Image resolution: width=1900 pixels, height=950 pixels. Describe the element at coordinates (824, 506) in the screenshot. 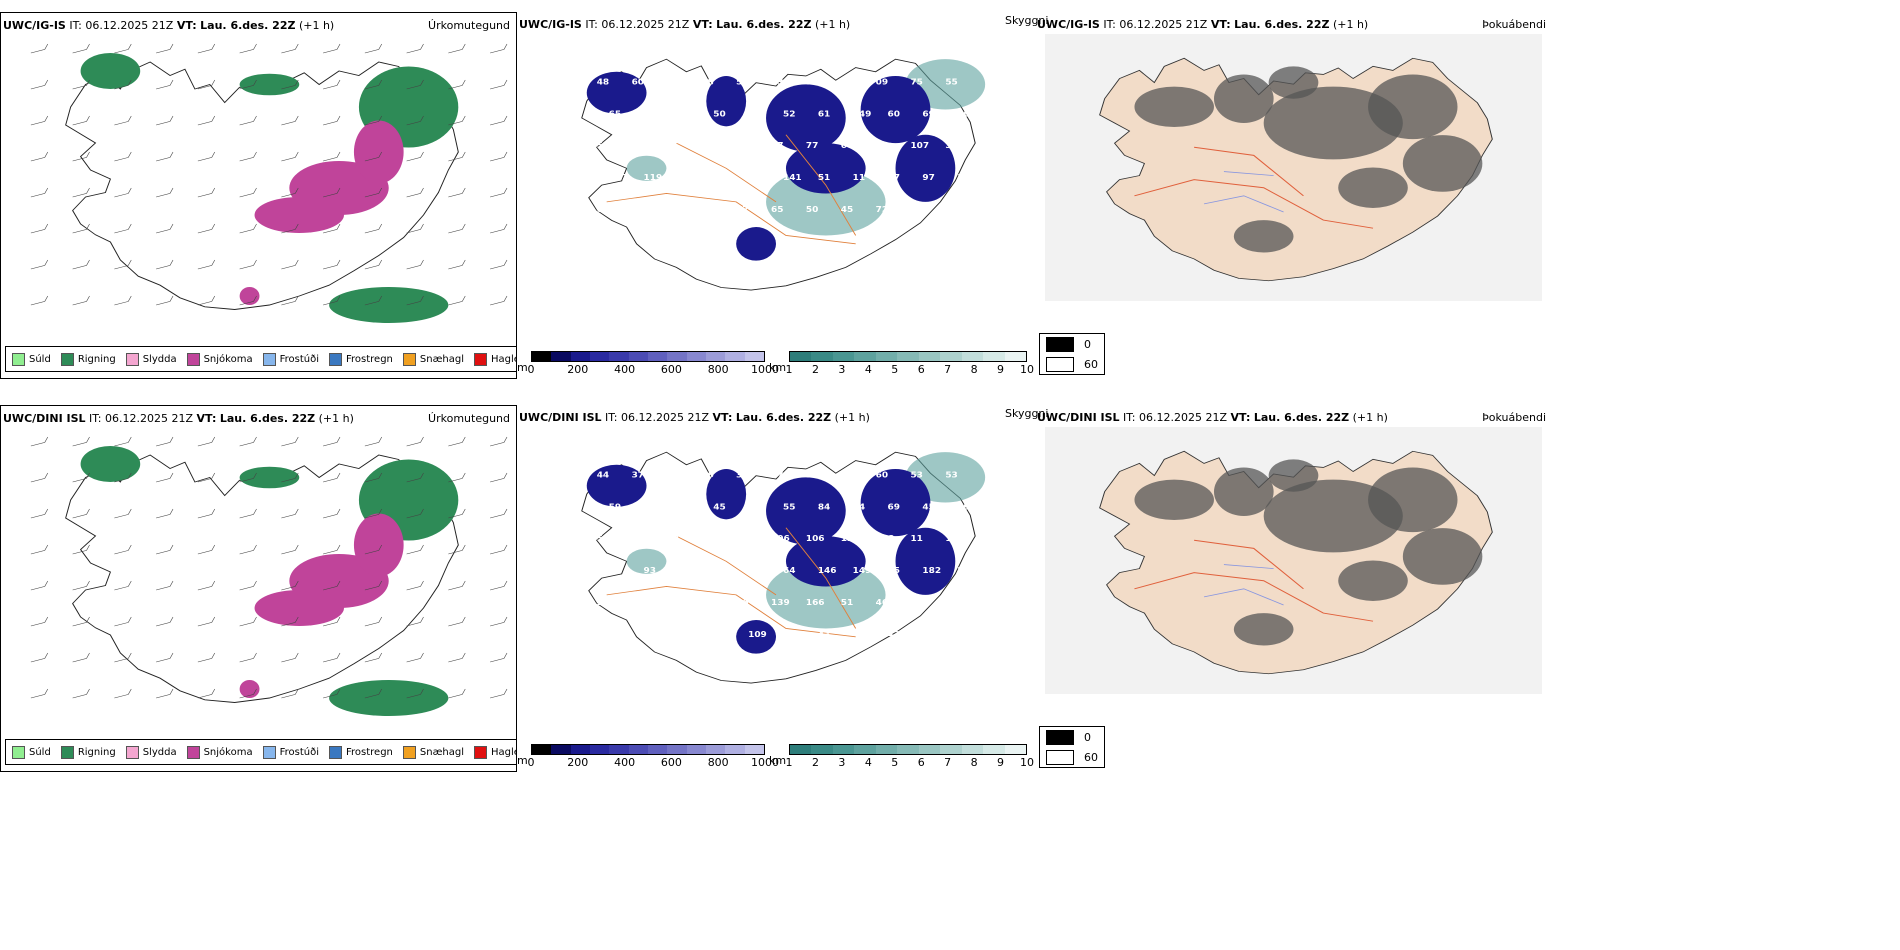

I see `visibility-value-label: 84` at that location.